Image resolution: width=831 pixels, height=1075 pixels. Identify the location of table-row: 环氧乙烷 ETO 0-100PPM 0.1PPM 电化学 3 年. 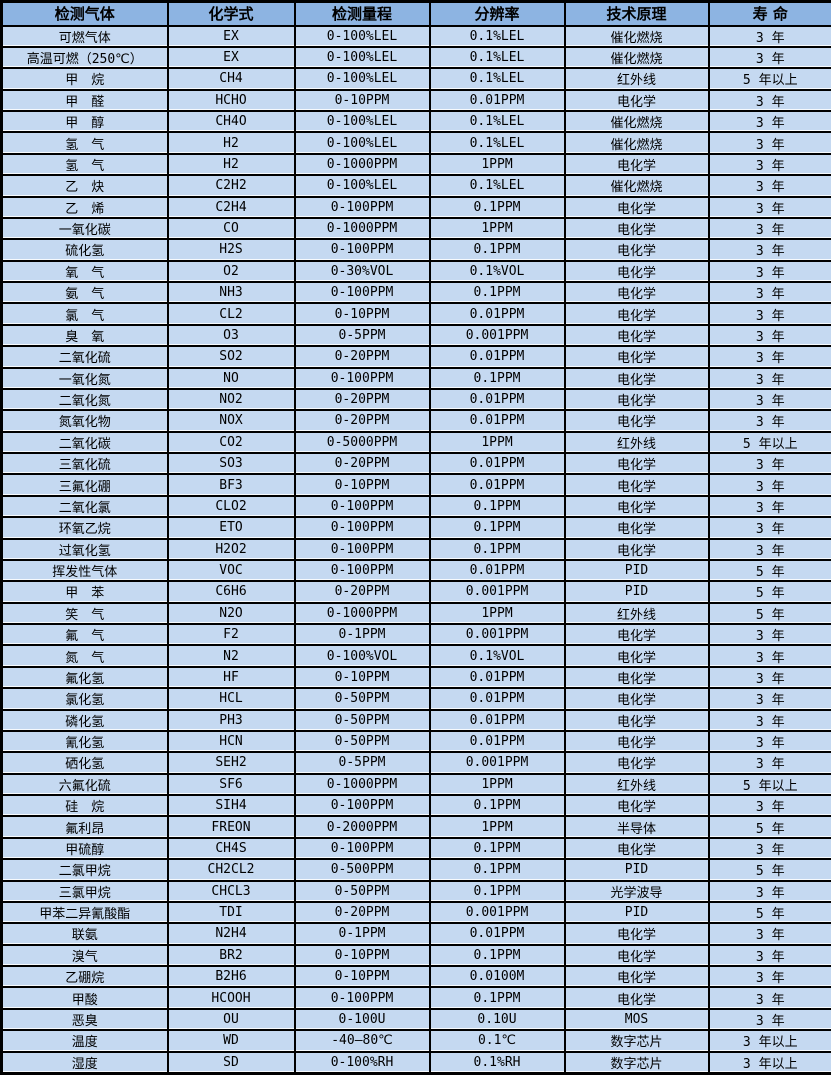
(415, 528).